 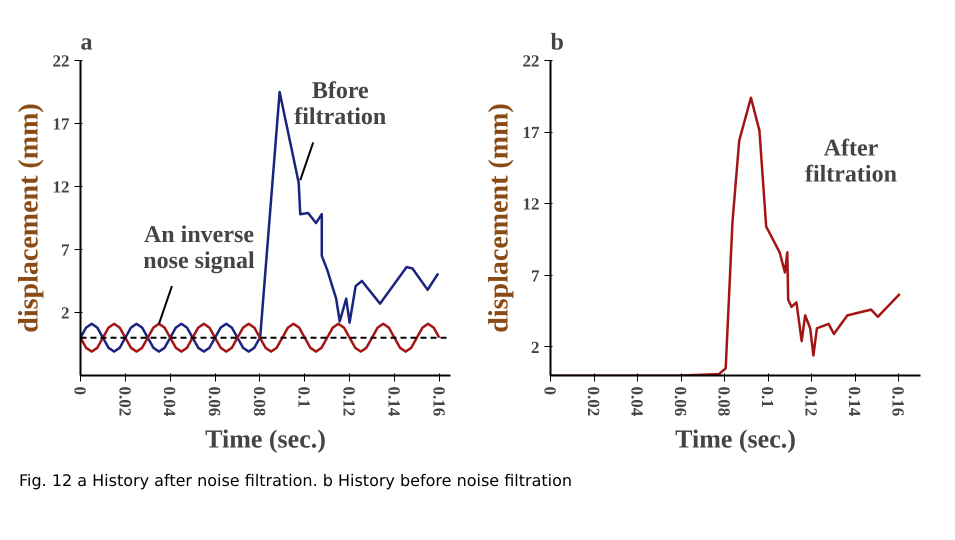 I want to click on caption: Fig. 12 a History after noise filtration. b History before noise filtration, so click(x=295, y=481).